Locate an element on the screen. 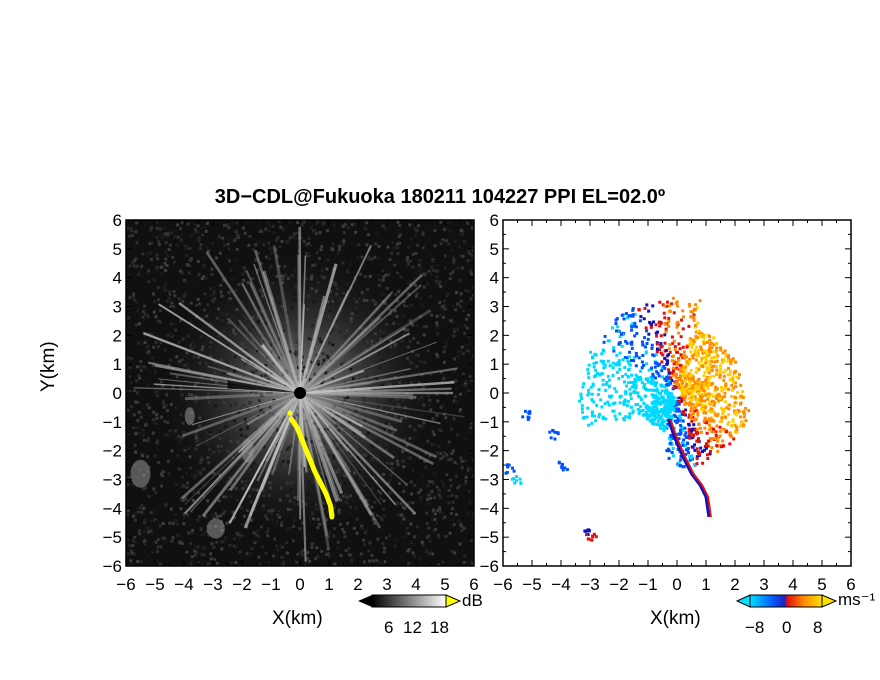 The width and height of the screenshot is (880, 680). velocity-colorbar is located at coordinates (786, 601).